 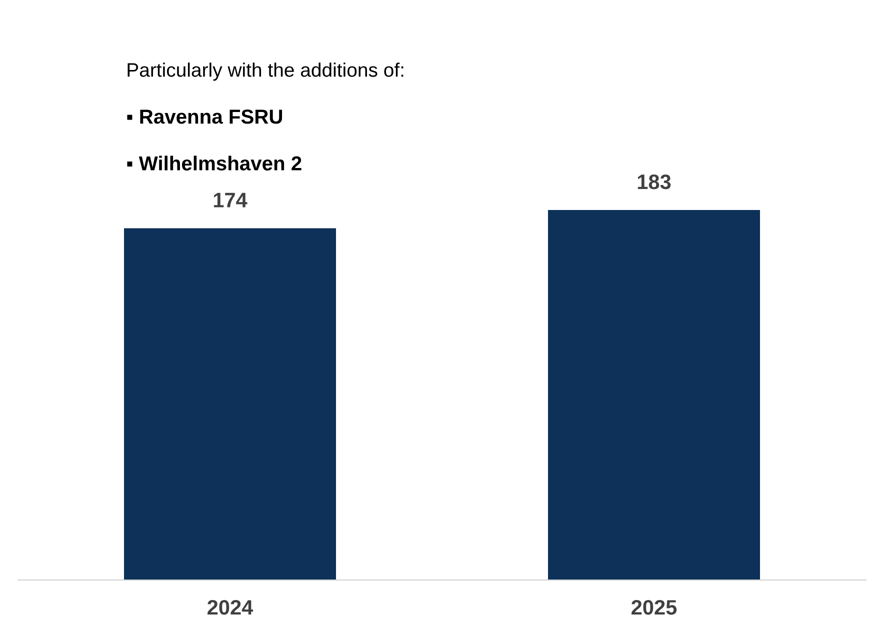 I want to click on data-label: 183, so click(x=654, y=182).